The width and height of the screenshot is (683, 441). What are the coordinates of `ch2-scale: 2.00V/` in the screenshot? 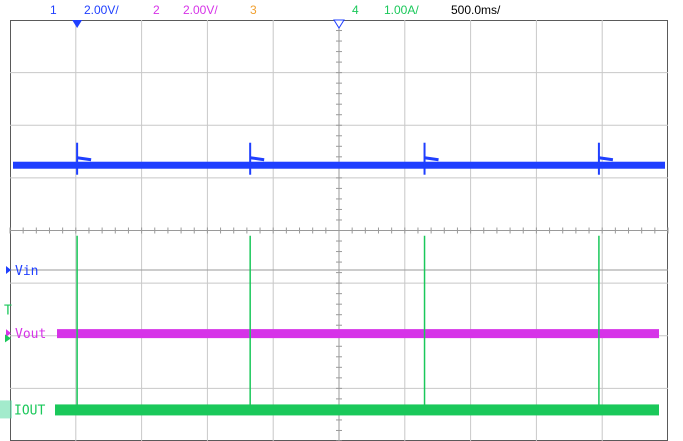 It's located at (200, 10).